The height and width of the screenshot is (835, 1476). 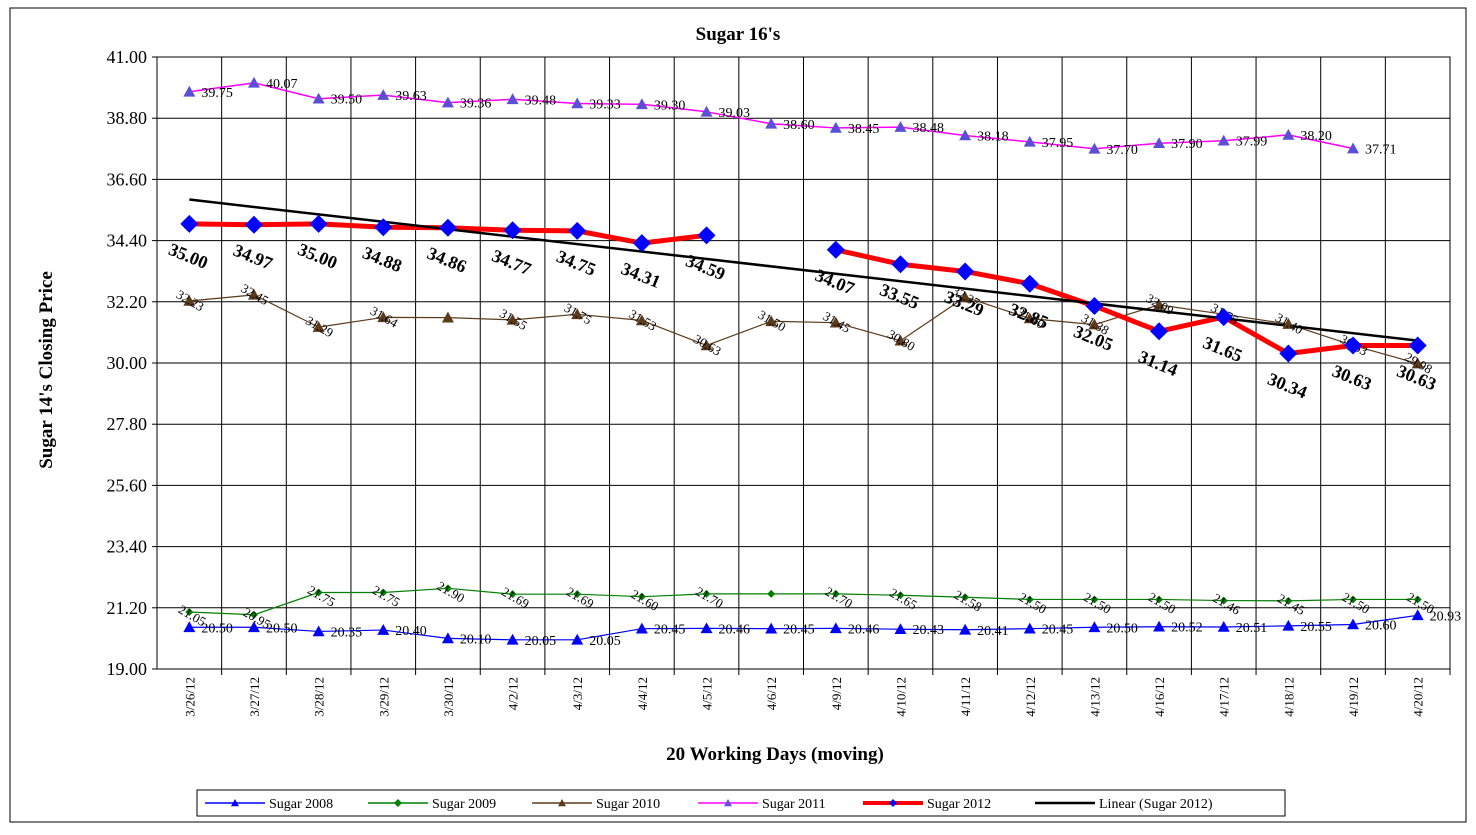 What do you see at coordinates (282, 84) in the screenshot?
I see `data-label: 40.07` at bounding box center [282, 84].